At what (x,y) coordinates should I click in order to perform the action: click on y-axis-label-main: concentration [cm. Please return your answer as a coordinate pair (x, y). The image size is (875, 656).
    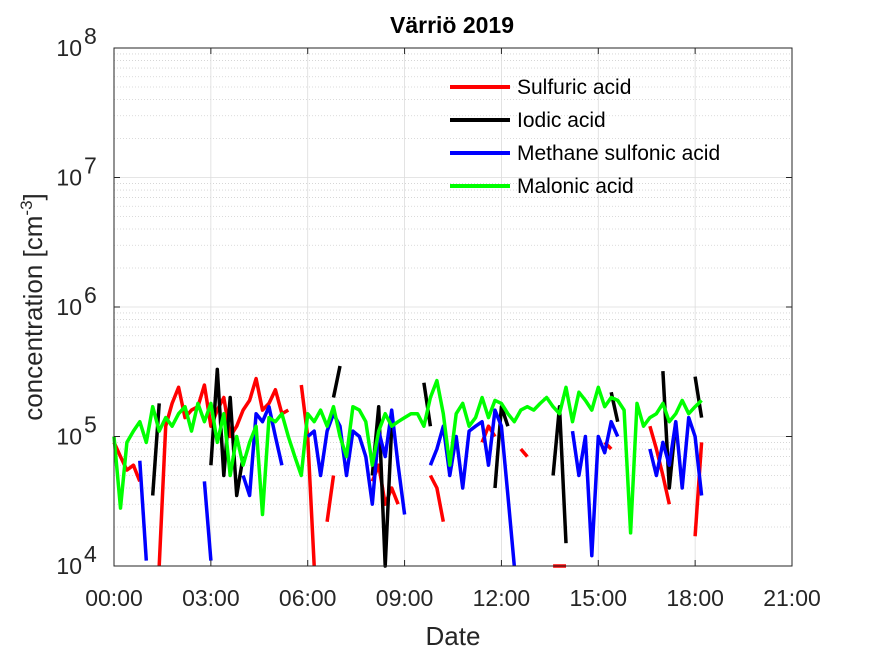
    Looking at the image, I should click on (33, 318).